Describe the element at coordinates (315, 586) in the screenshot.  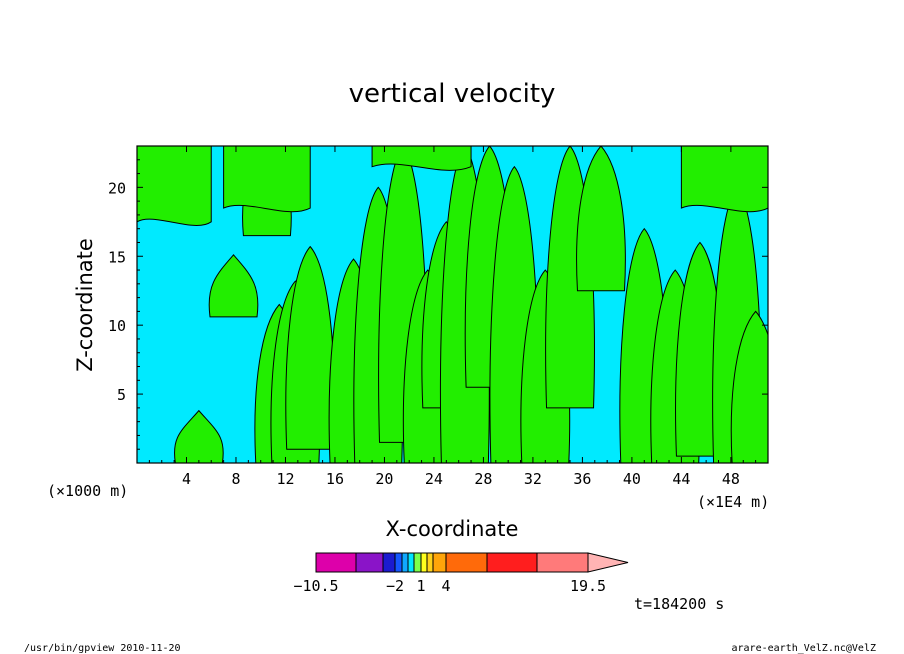
I see `colorbar-tick-label: −10.5` at that location.